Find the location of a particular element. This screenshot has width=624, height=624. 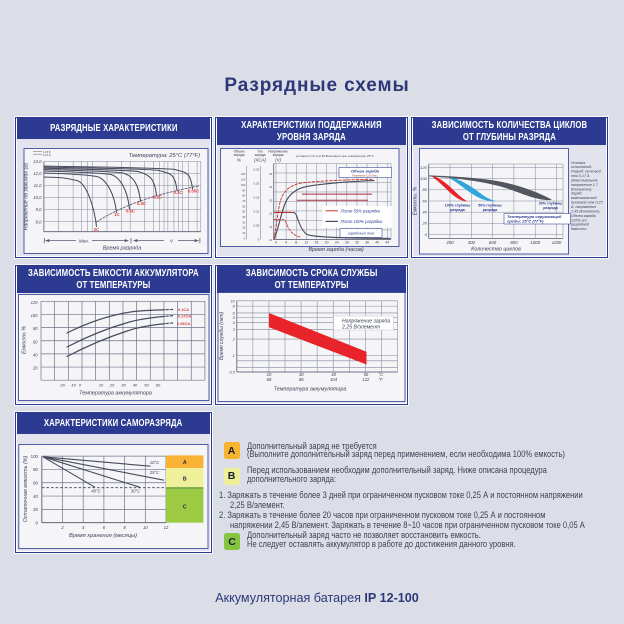

svg-text: Напряжение is located at coordinates (278, 152).